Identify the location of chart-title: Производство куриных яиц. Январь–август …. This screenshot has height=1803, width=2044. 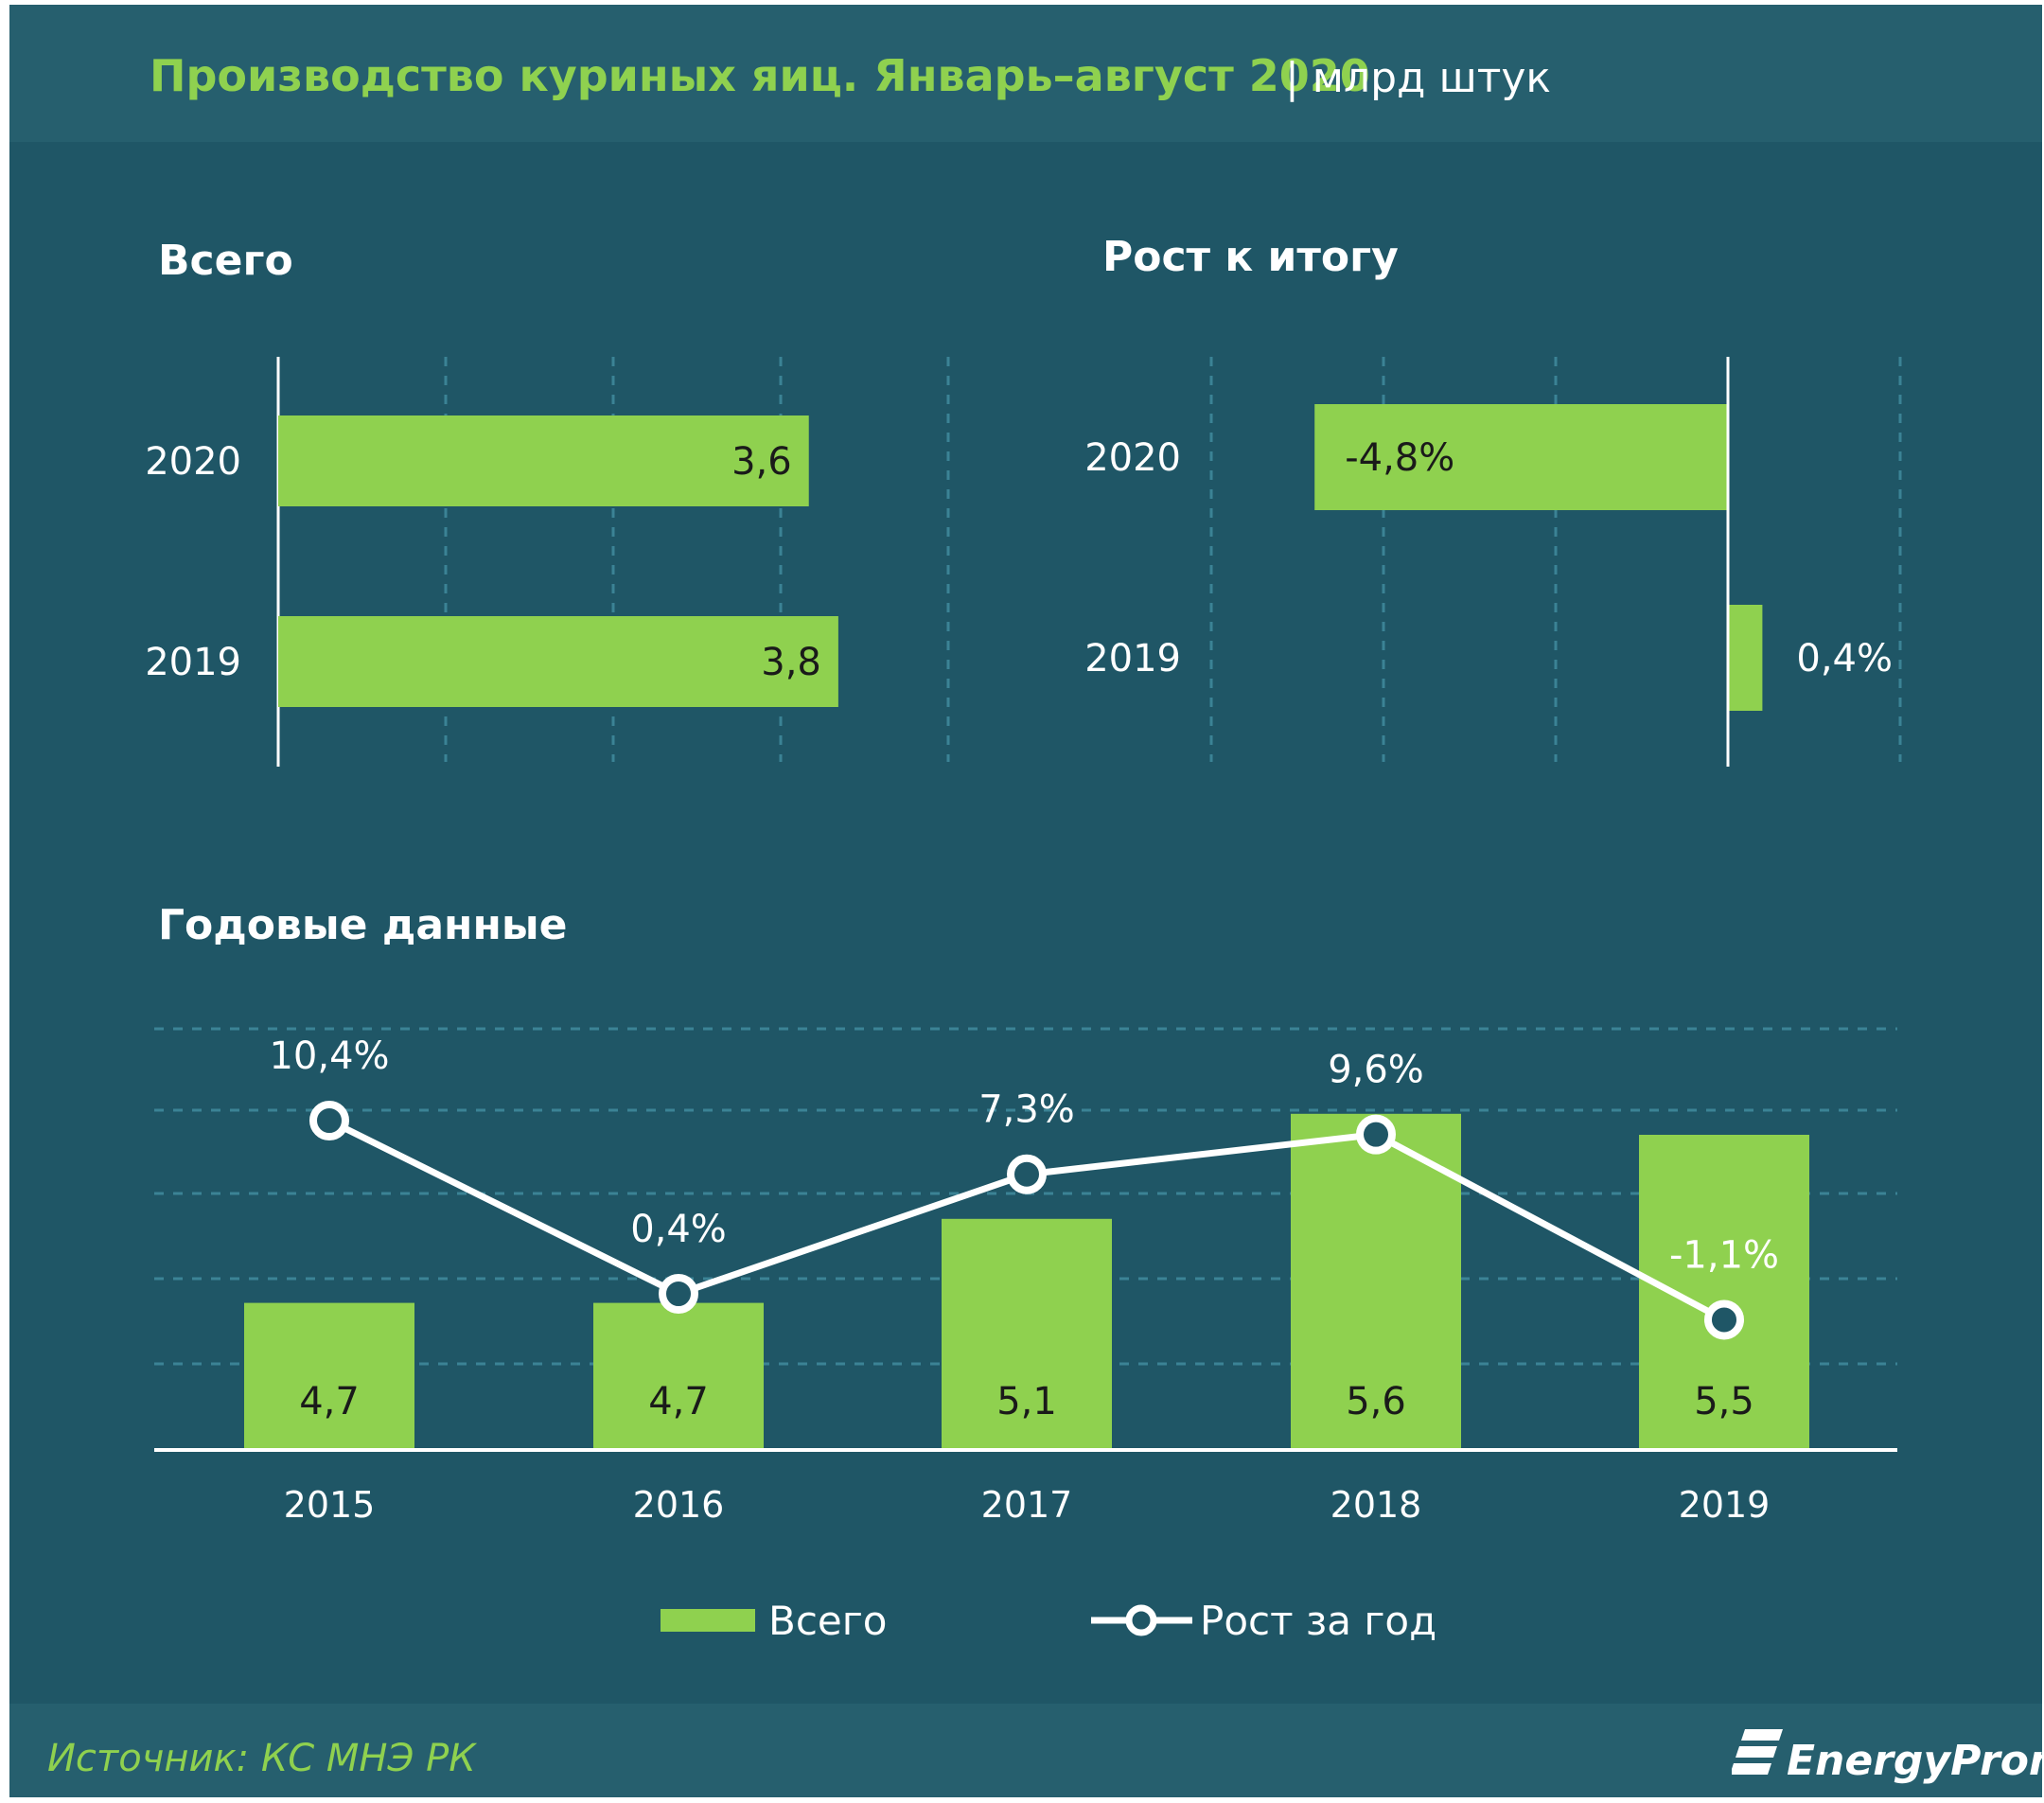
(760, 75).